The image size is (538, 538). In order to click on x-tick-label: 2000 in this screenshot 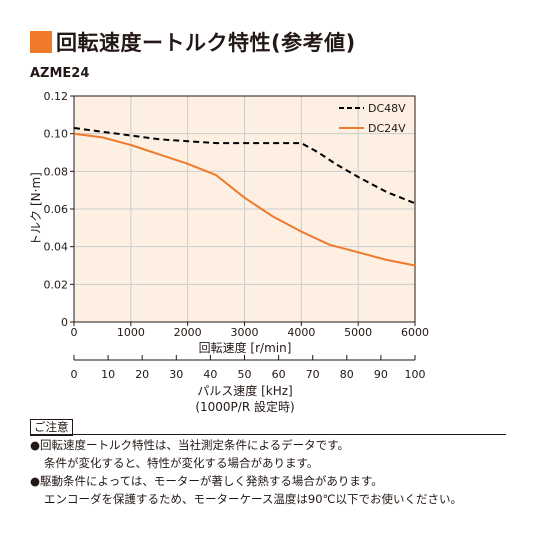, I will do `click(188, 332)`.